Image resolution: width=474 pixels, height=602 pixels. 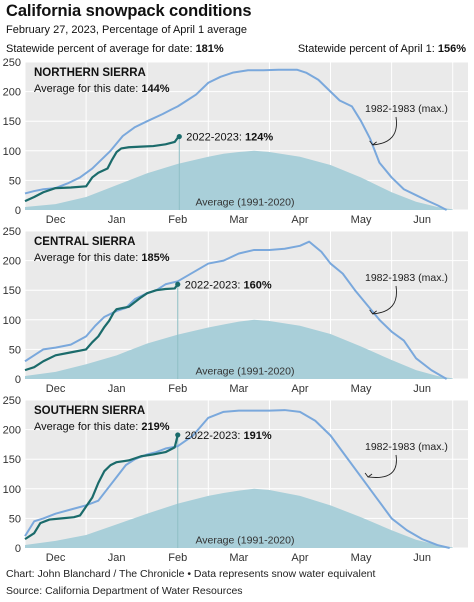 I want to click on current-season-value: 160%, so click(x=257, y=285).